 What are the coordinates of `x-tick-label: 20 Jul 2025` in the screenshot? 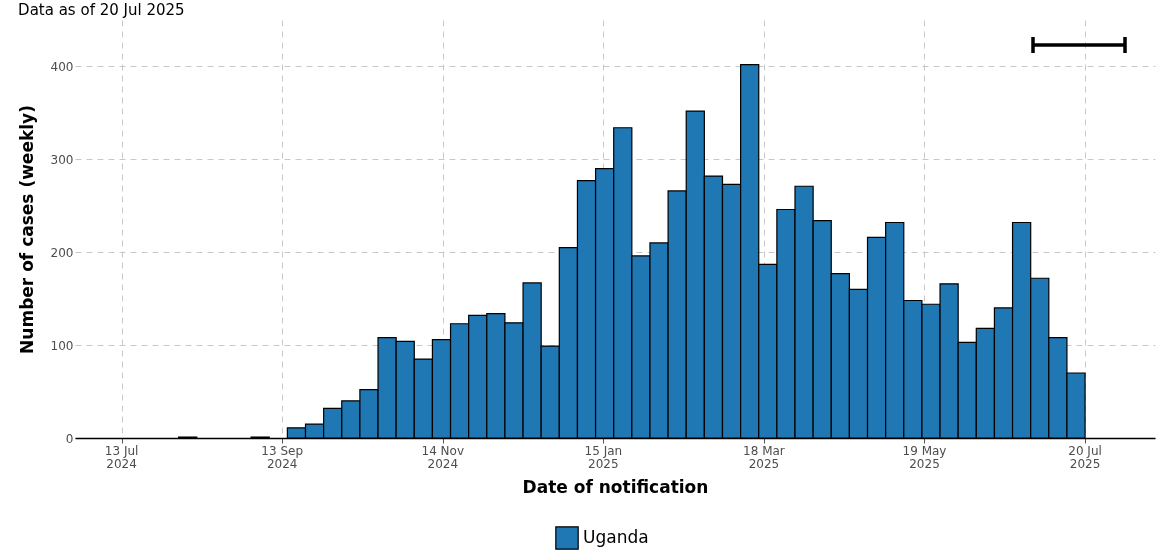 It's located at (1085, 457).